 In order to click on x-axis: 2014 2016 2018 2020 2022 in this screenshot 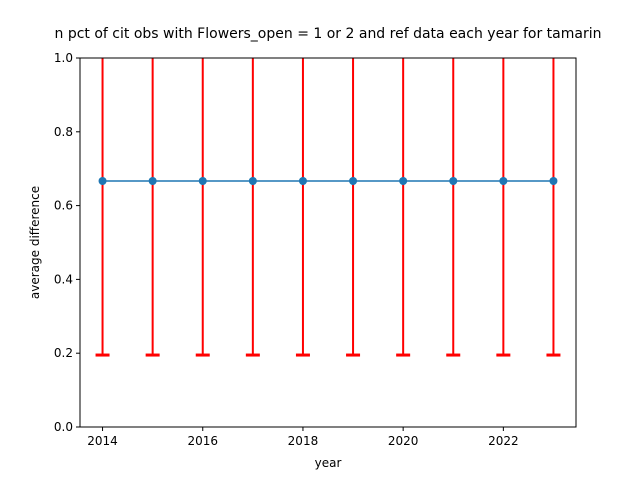, I will do `click(303, 437)`.